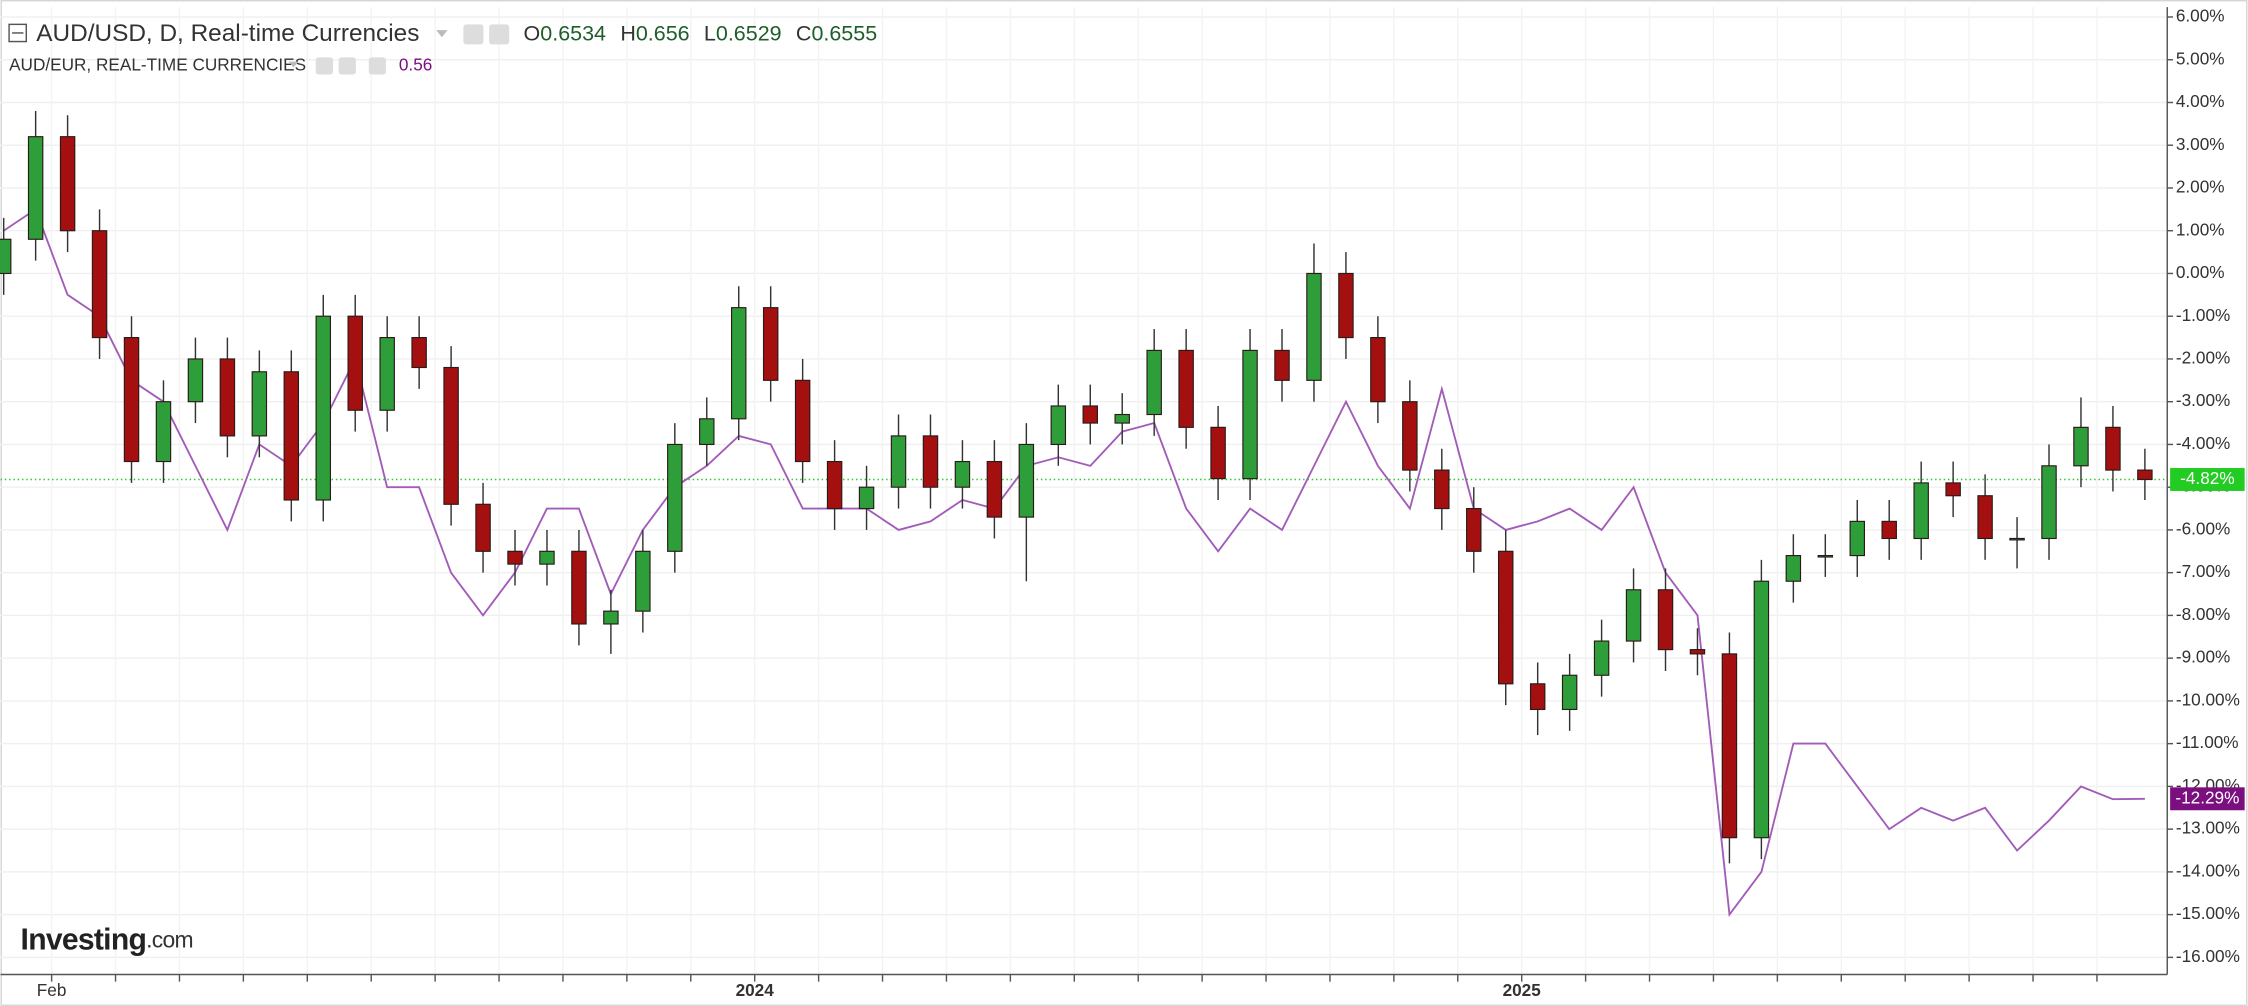  What do you see at coordinates (2207, 742) in the screenshot?
I see `y-tick-label: -11.00%` at bounding box center [2207, 742].